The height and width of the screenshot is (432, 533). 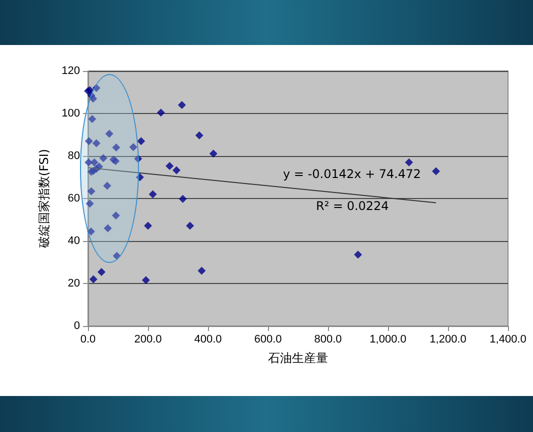 I want to click on annotation: R² = 0.0224, so click(x=352, y=206).